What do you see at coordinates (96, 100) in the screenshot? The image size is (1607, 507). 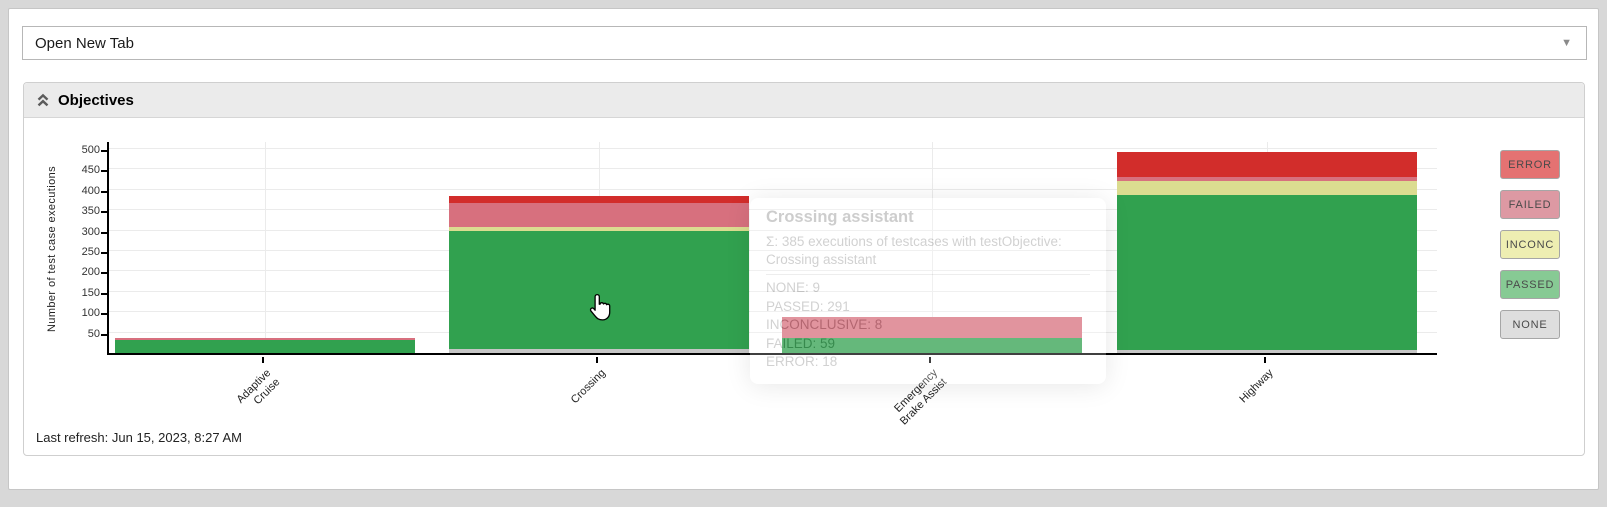 I see `panel-title: Objectives` at bounding box center [96, 100].